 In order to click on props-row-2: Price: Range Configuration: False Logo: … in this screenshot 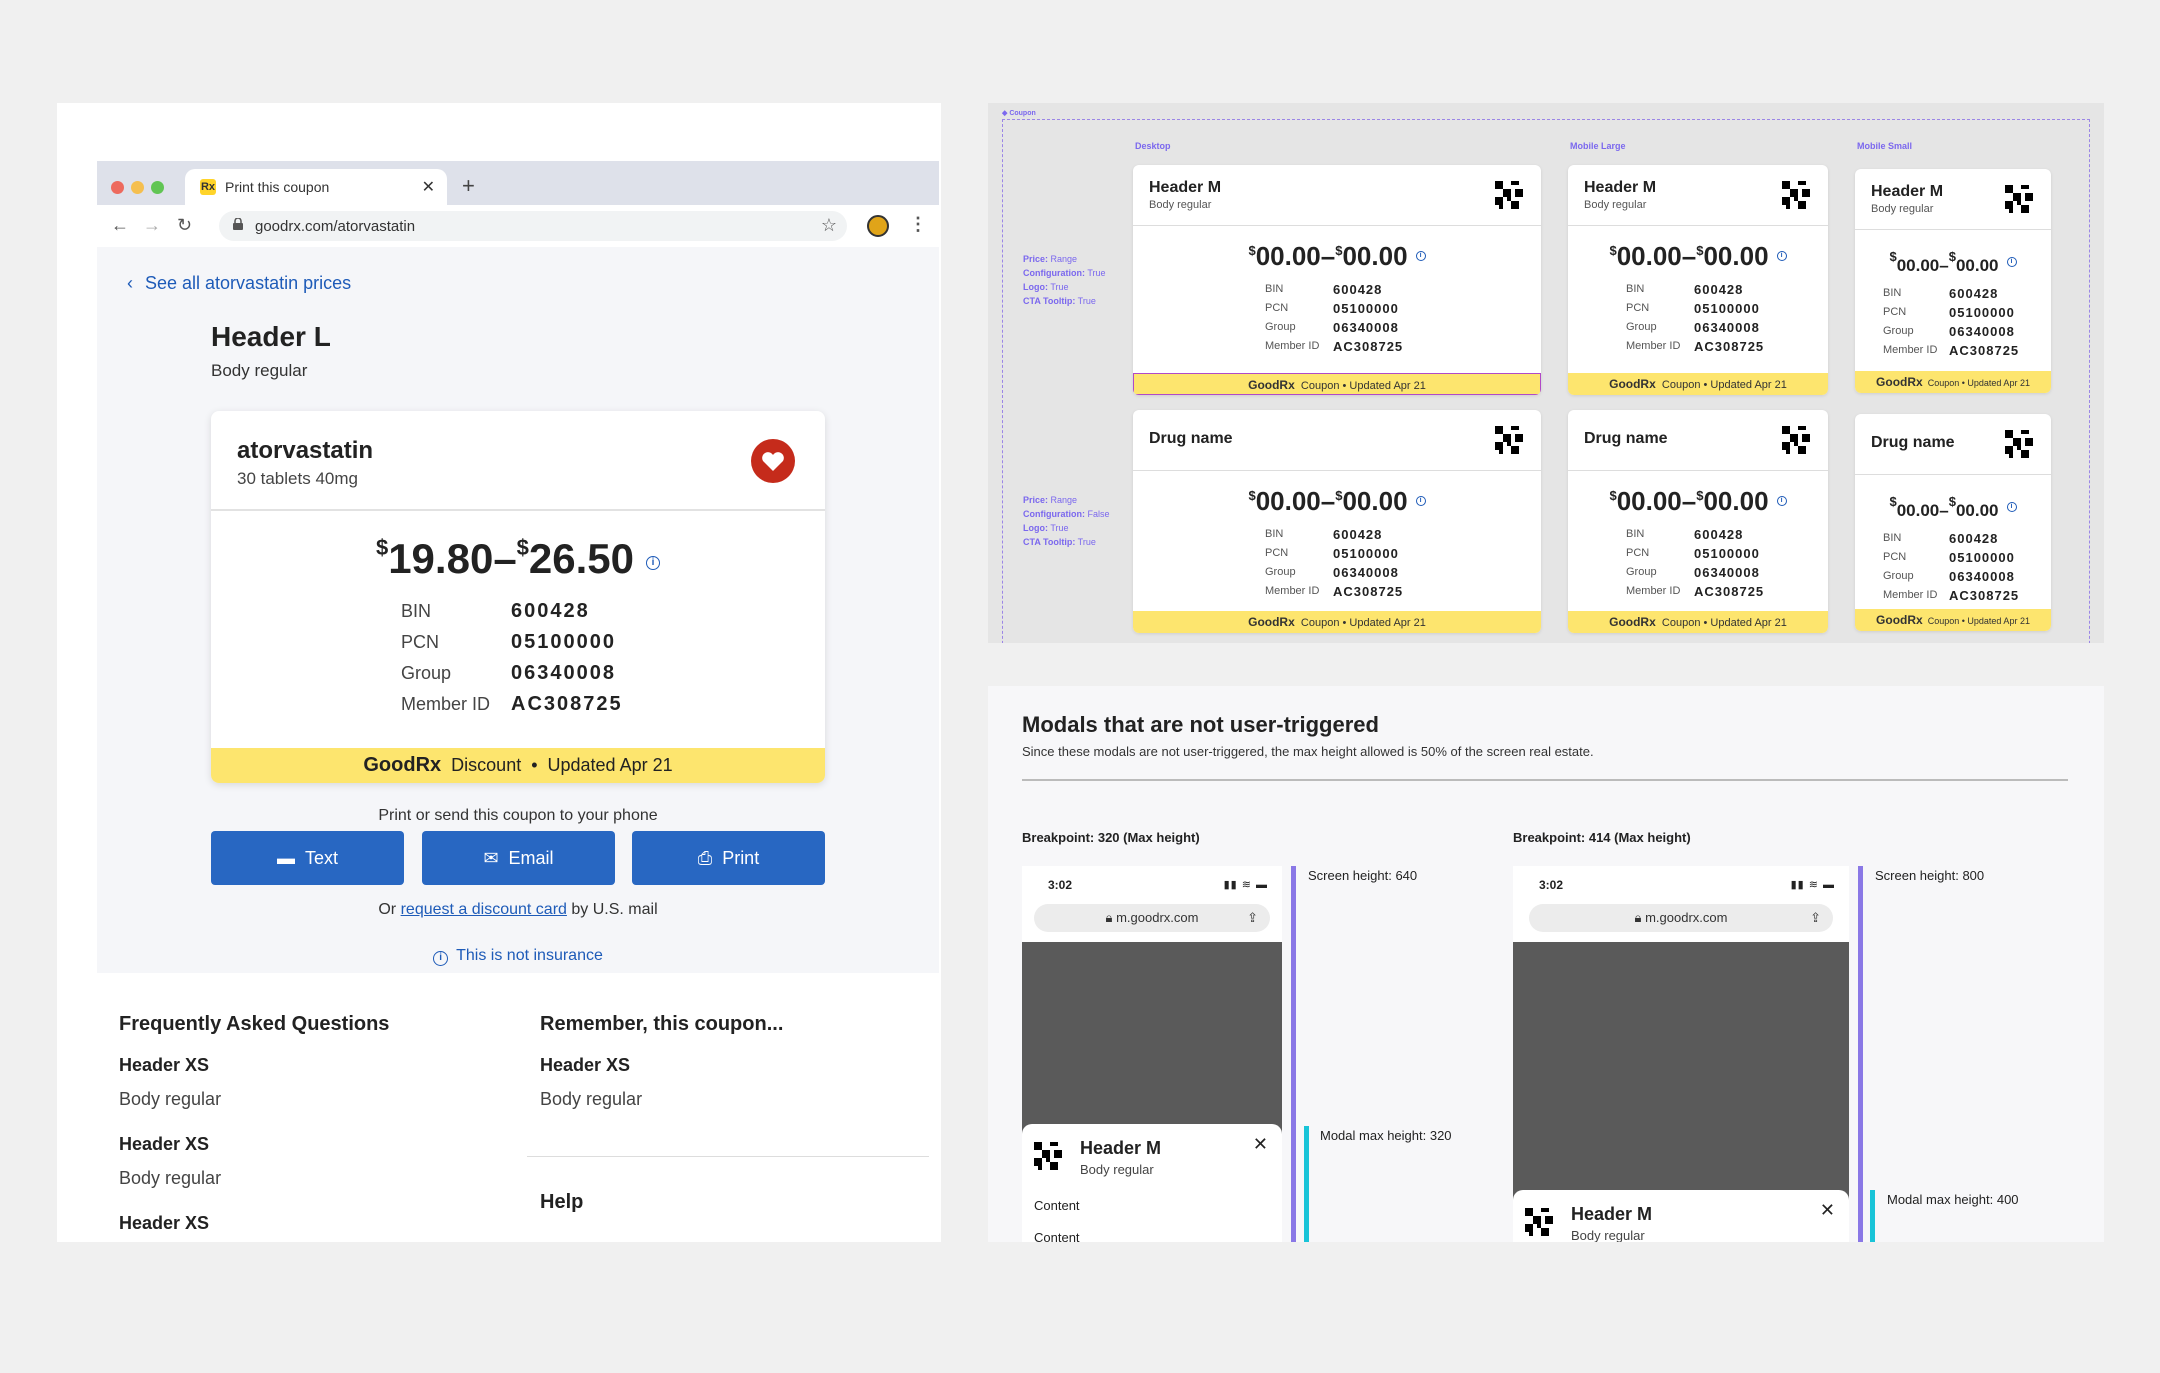, I will do `click(1066, 521)`.